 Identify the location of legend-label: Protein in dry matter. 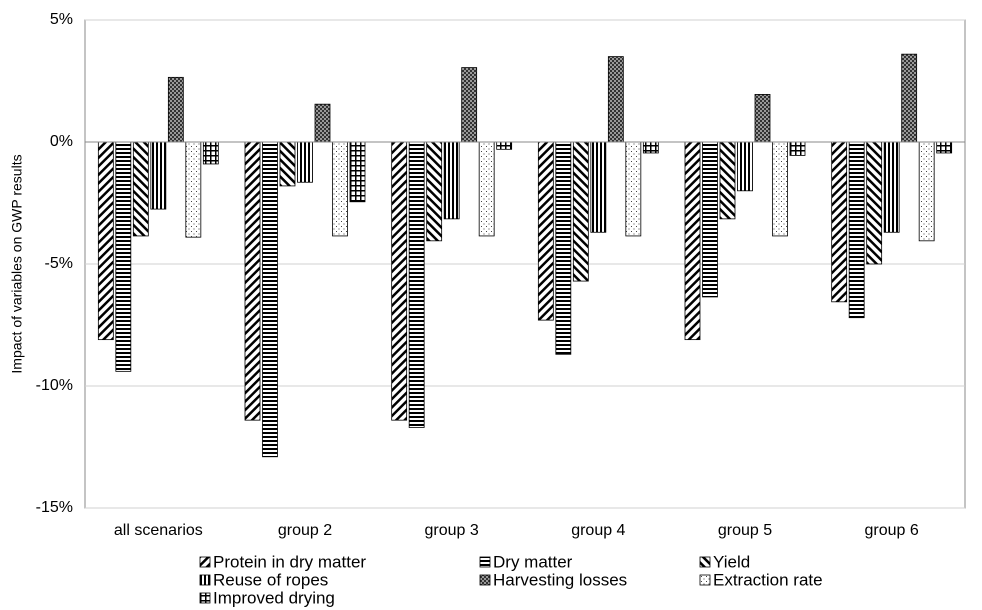
(289, 561).